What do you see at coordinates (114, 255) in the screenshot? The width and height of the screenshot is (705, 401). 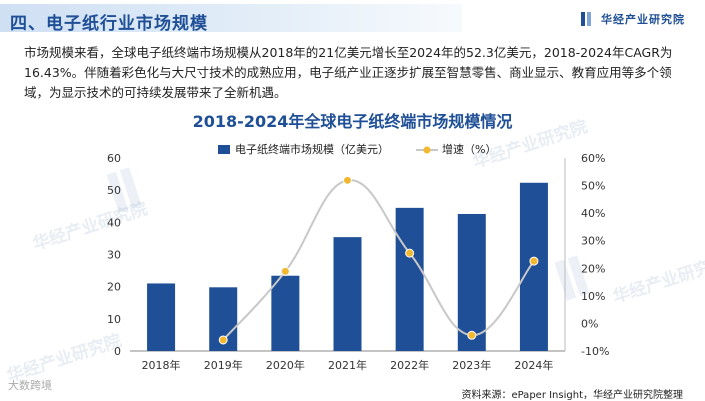 I see `y-left-tick-label: 30` at bounding box center [114, 255].